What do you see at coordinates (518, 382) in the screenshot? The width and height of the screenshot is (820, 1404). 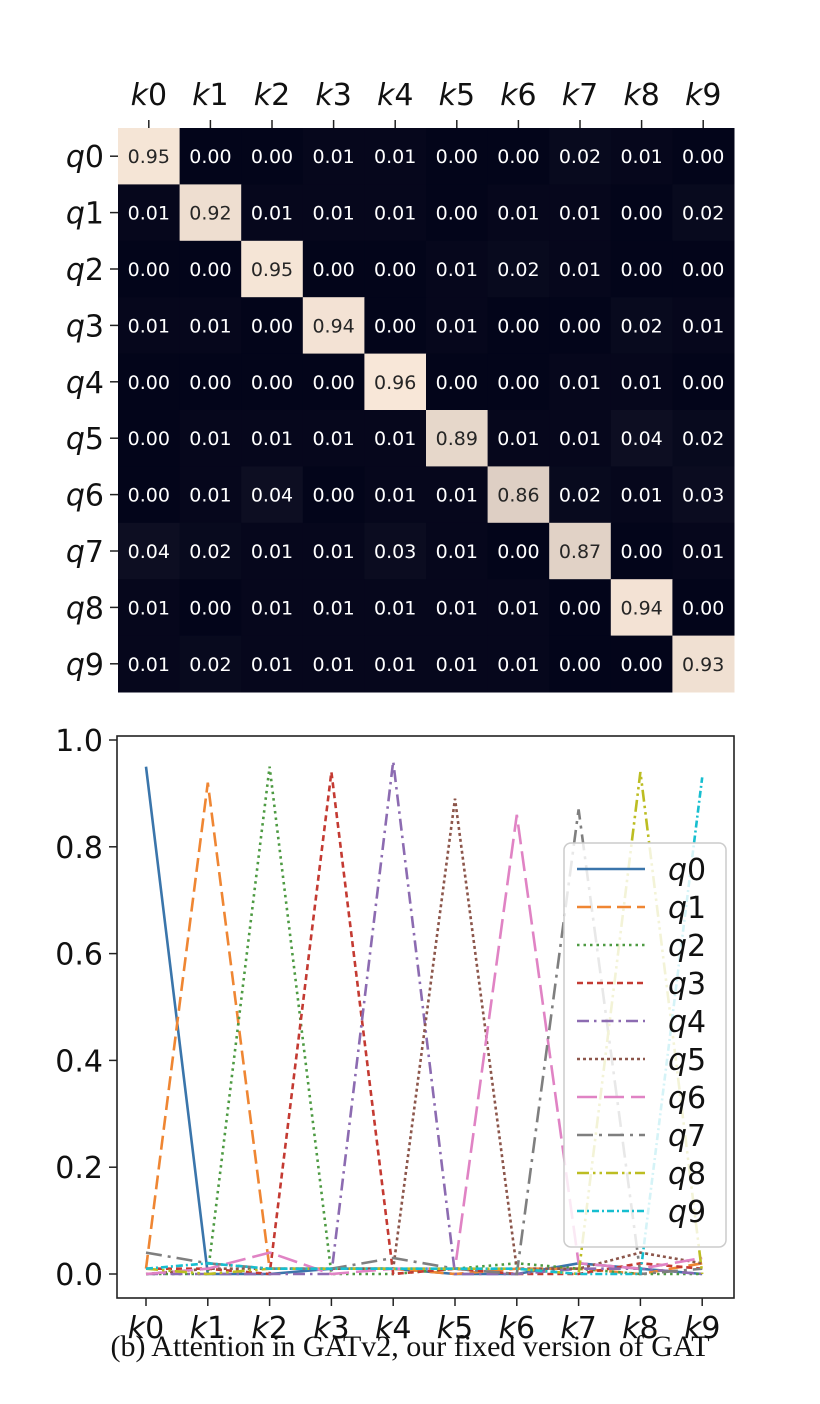 I see `heatmap-cell-q4-k6` at bounding box center [518, 382].